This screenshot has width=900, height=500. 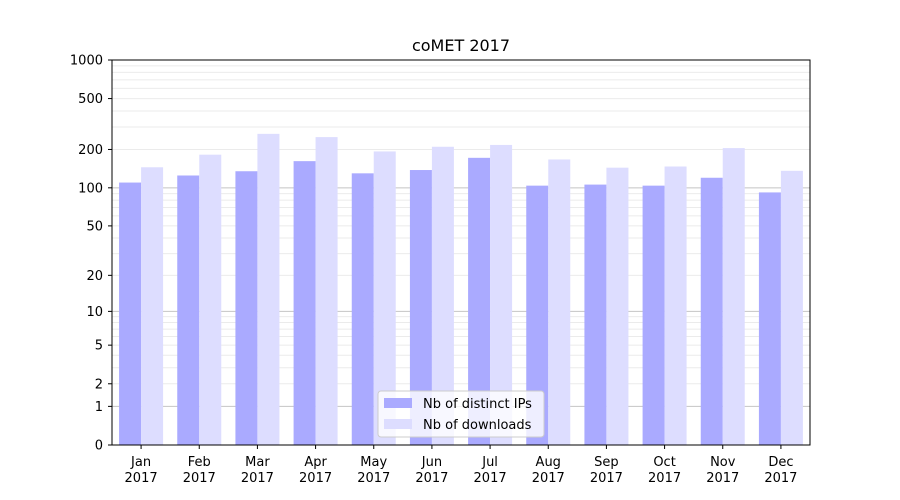 I want to click on legend: Nb of distinct IPs Nb of downloads, so click(x=461, y=414).